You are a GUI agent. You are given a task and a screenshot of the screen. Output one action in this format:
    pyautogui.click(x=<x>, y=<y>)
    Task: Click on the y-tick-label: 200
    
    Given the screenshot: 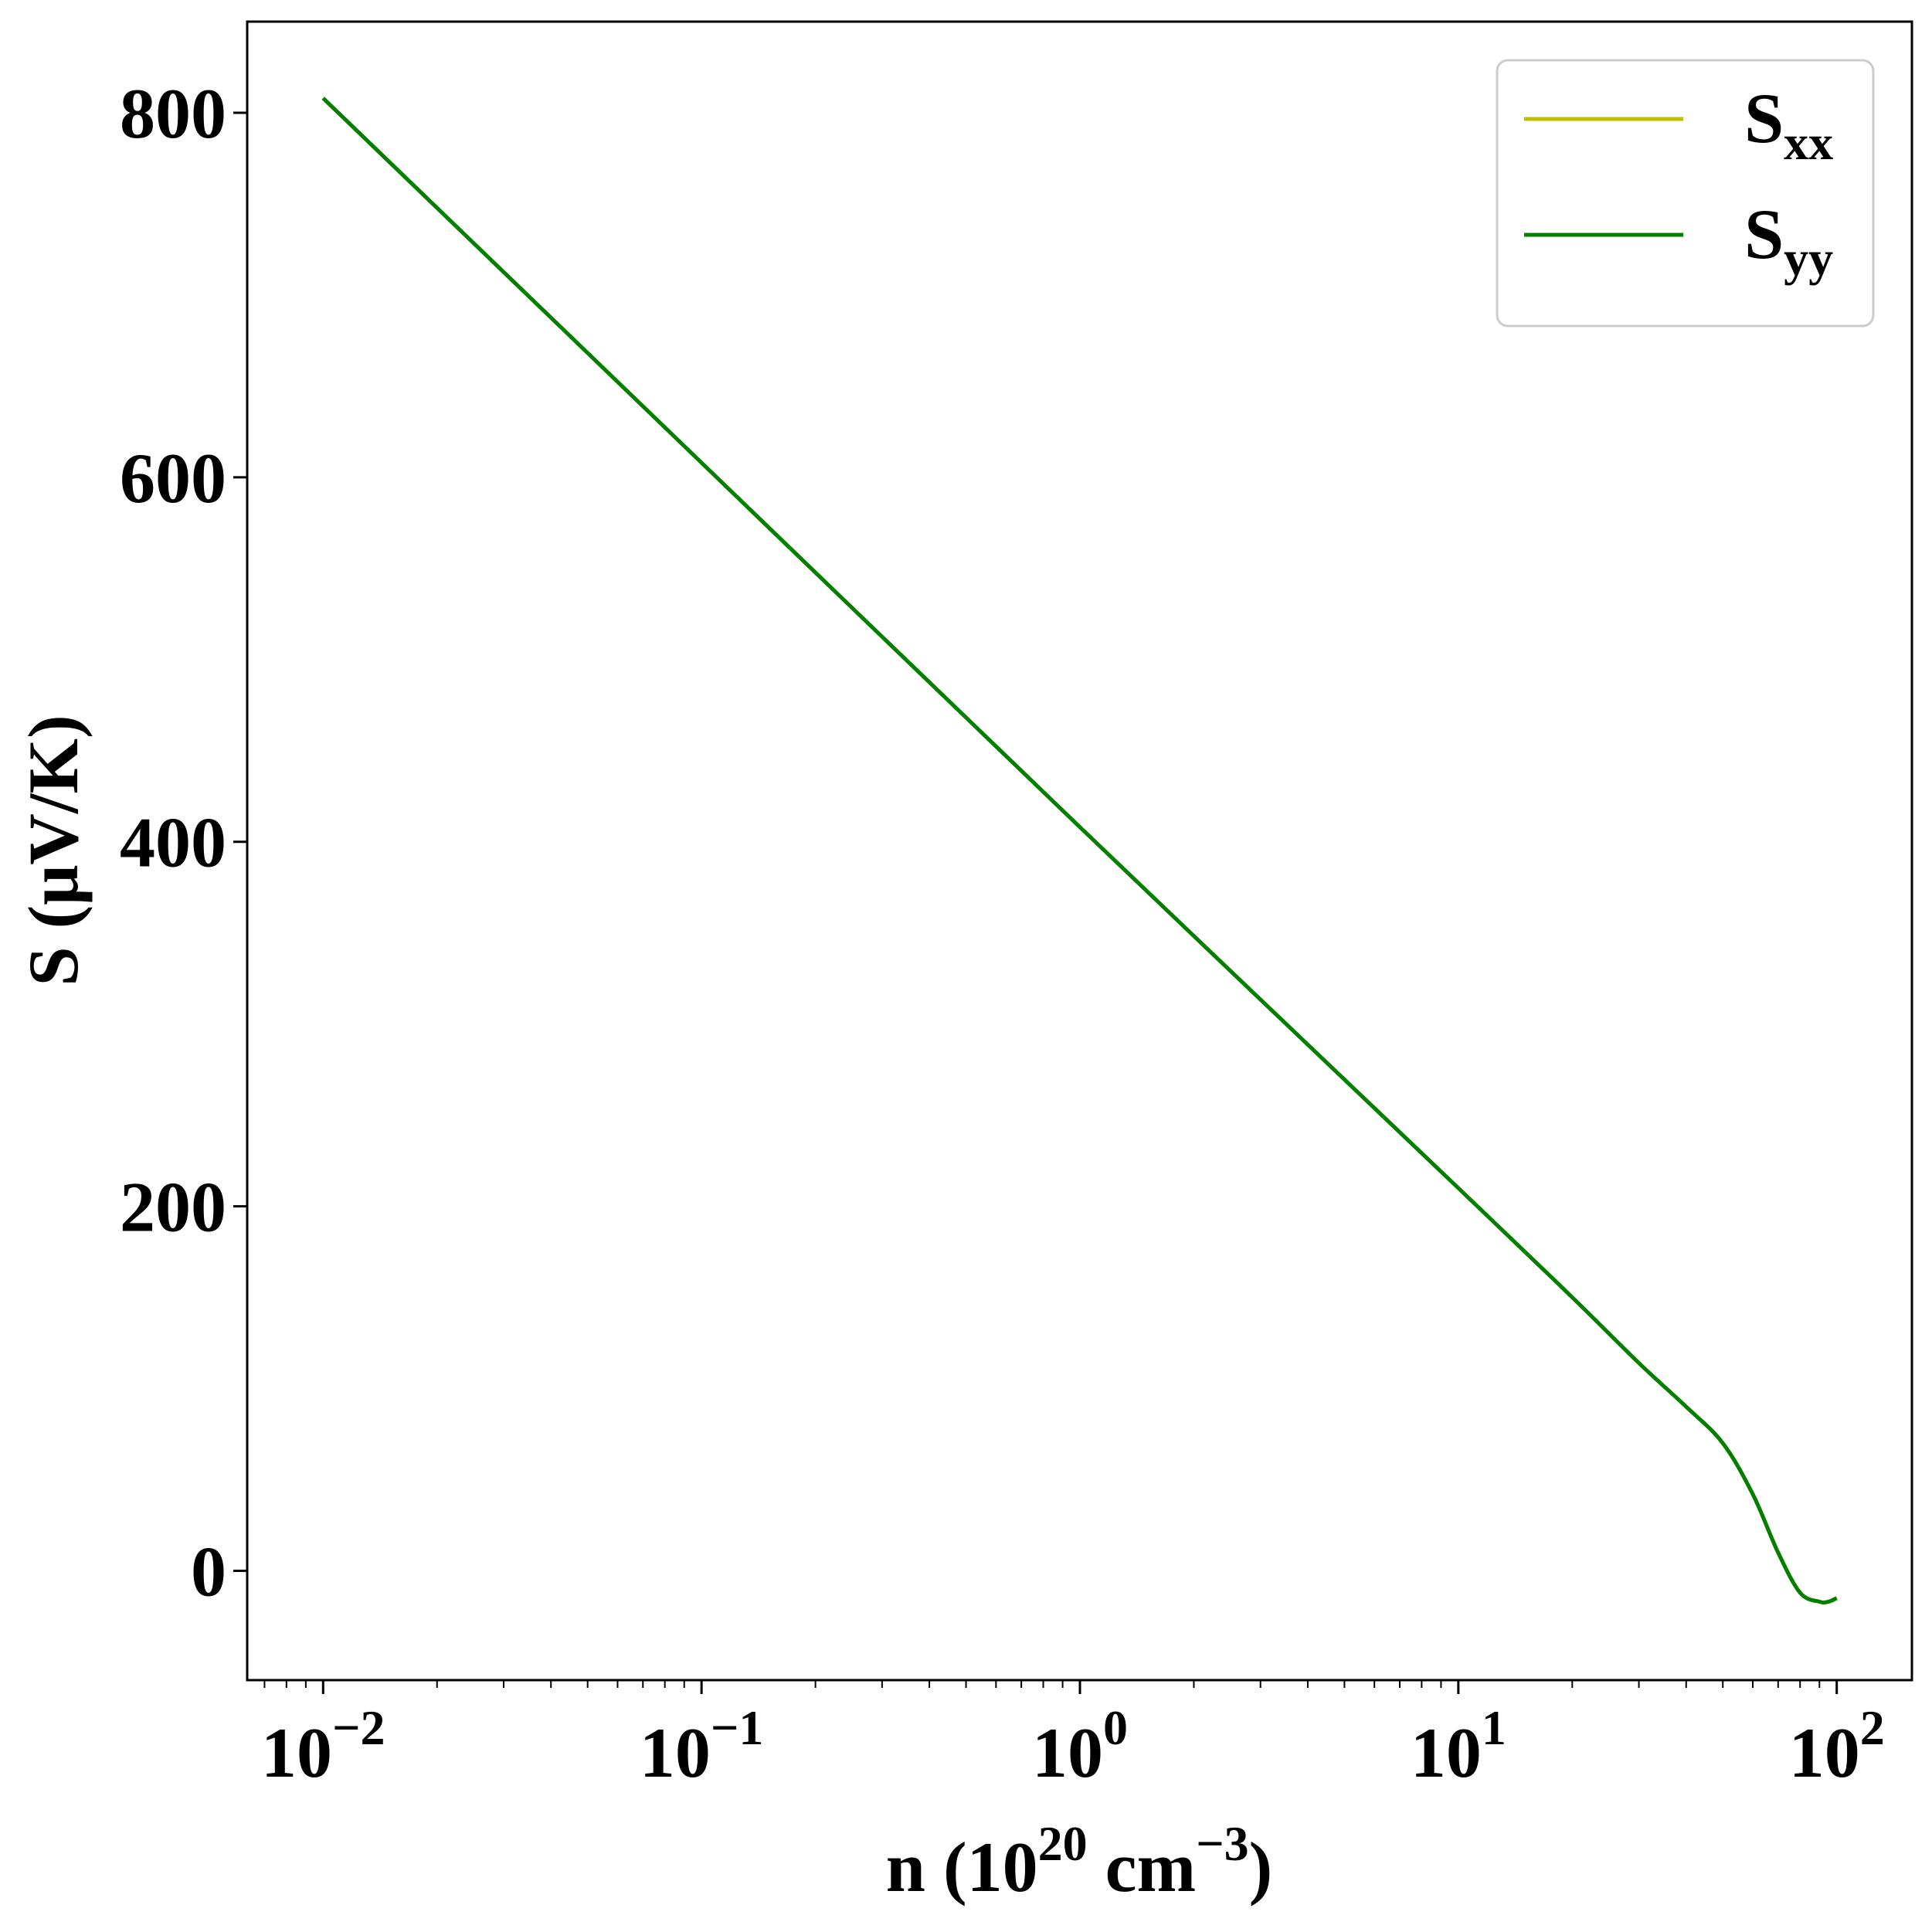 What is the action you would take?
    pyautogui.click(x=173, y=1207)
    